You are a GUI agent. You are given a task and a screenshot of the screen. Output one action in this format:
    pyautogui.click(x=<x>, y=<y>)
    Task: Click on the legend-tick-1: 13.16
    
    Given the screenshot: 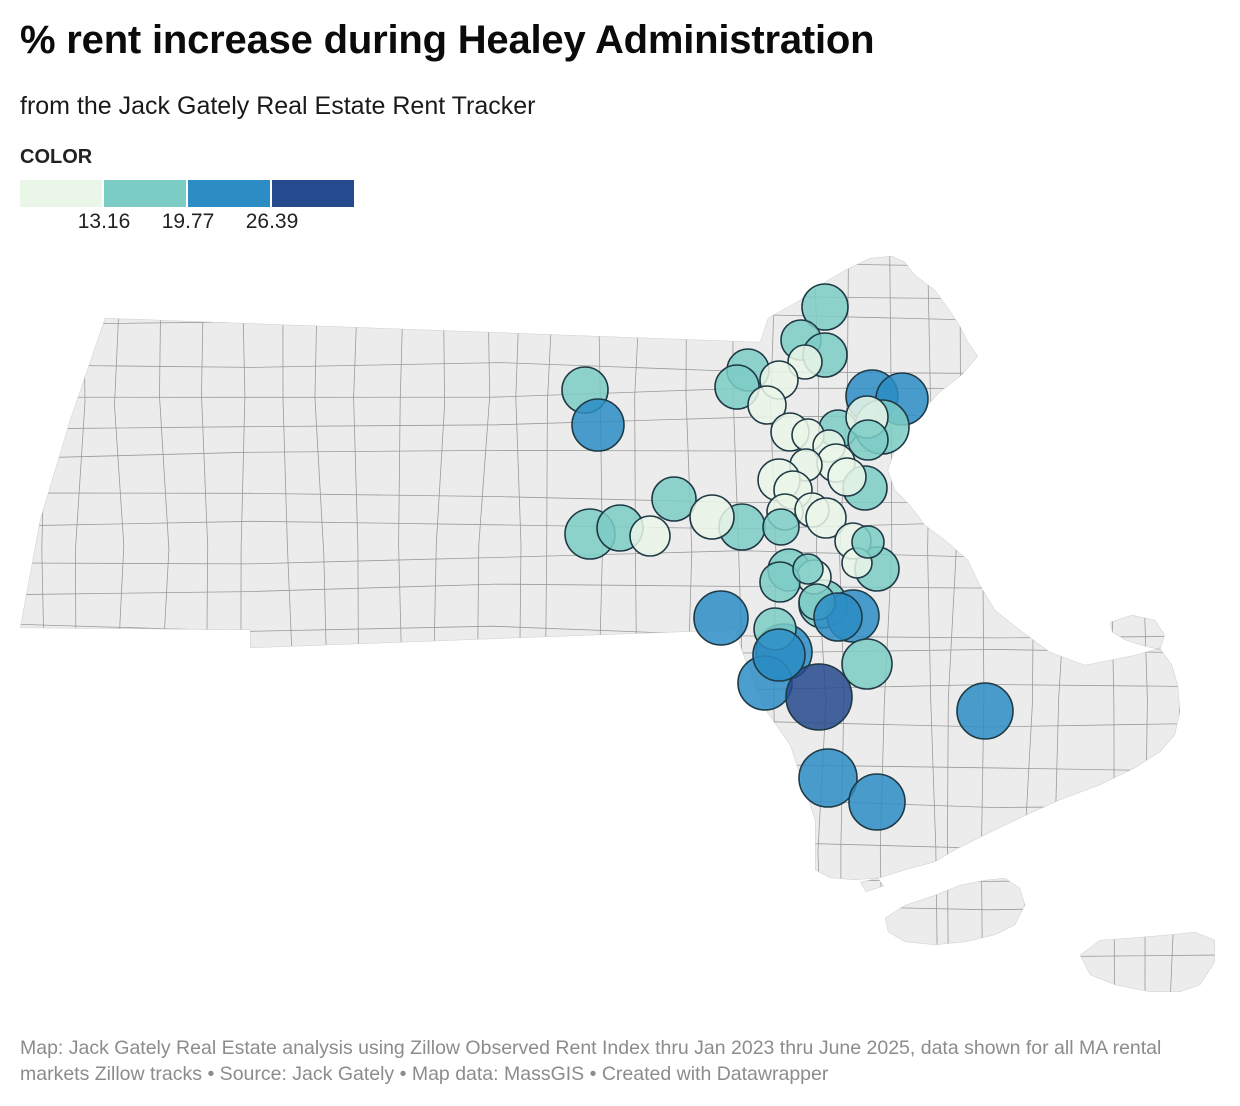 What is the action you would take?
    pyautogui.click(x=104, y=221)
    